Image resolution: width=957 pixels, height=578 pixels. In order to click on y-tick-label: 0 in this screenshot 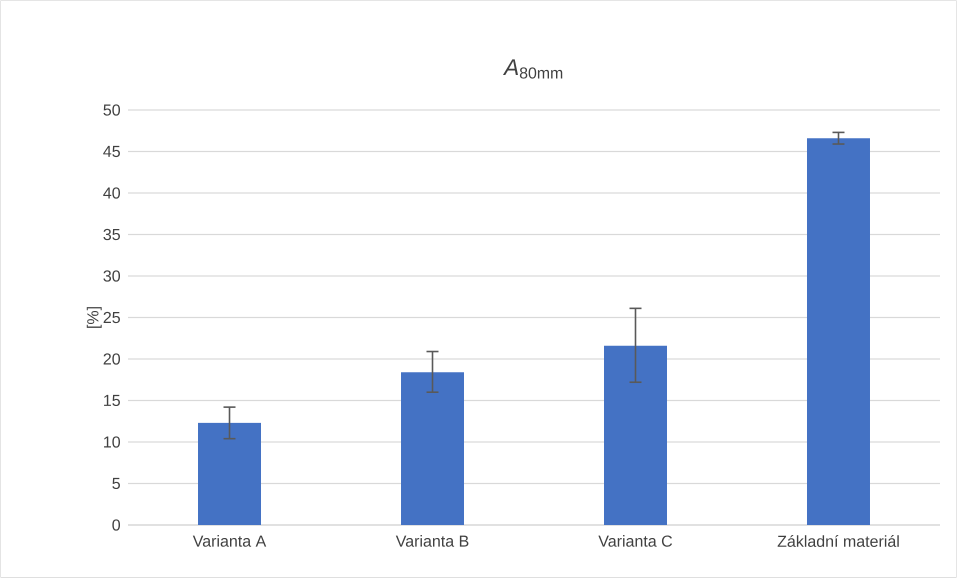, I will do `click(116, 525)`.